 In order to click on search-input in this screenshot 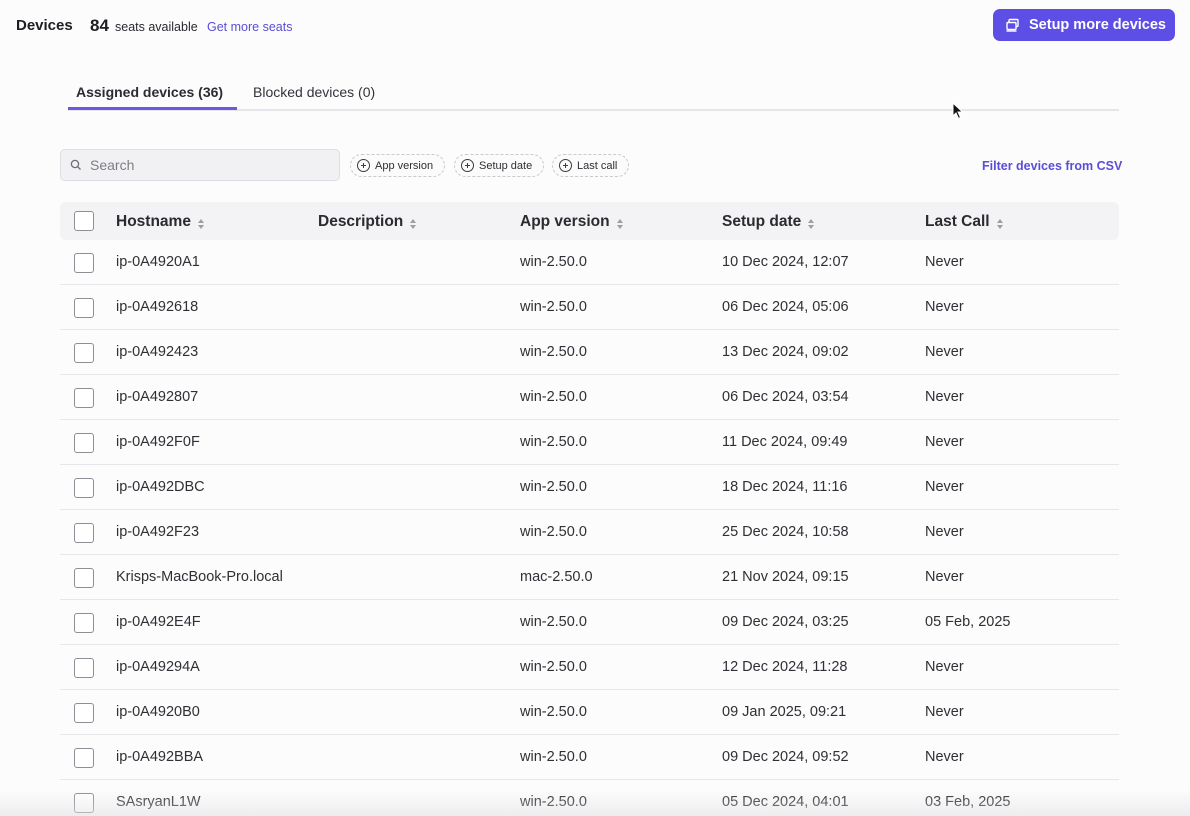, I will do `click(205, 165)`.